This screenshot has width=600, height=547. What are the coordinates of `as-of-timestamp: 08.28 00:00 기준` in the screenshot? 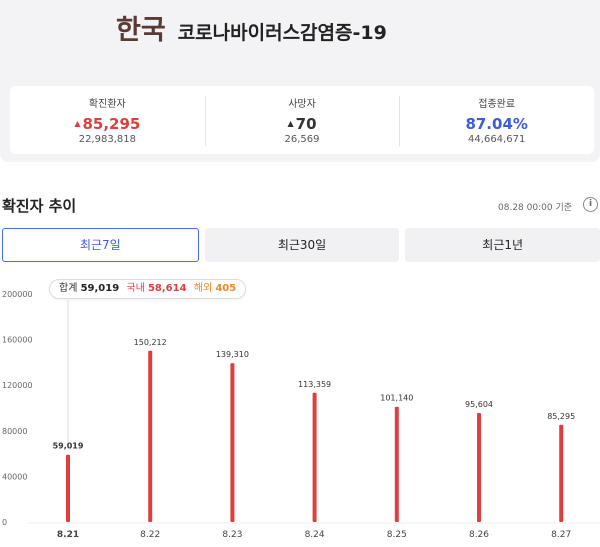 It's located at (535, 208).